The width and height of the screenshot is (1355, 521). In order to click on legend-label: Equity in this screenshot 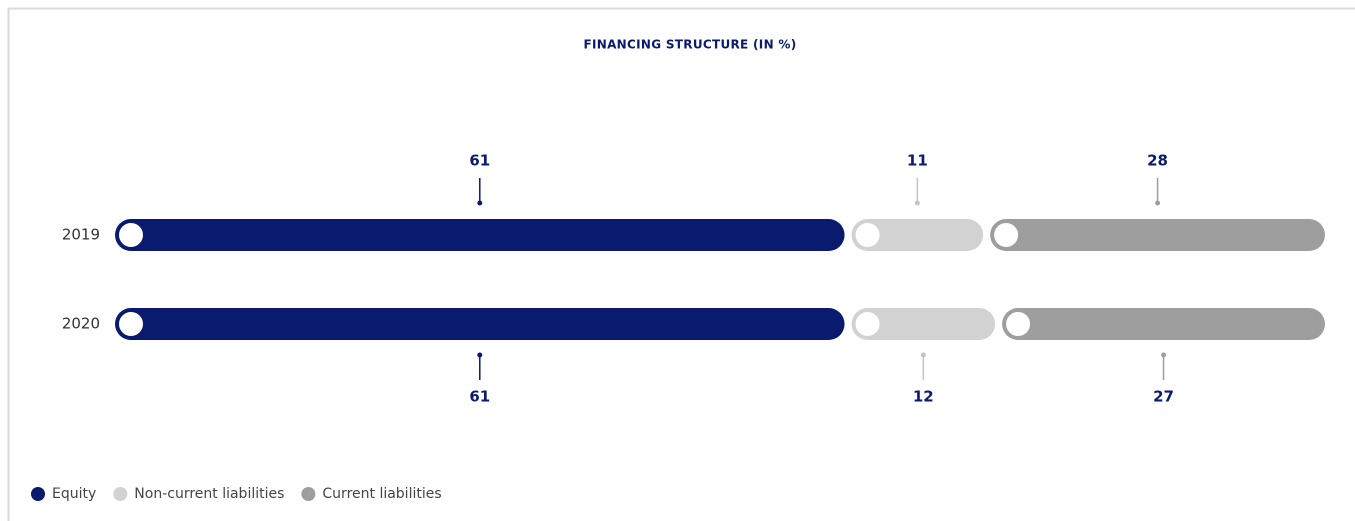, I will do `click(74, 494)`.